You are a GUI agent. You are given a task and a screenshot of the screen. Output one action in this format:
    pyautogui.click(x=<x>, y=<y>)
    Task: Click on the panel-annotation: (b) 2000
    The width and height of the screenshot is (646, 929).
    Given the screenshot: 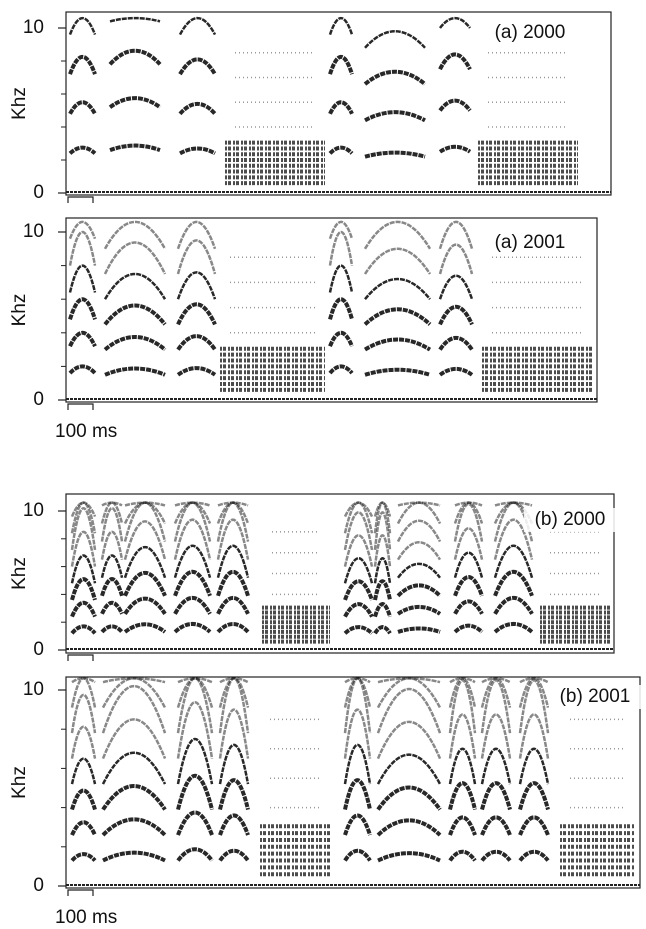 What is the action you would take?
    pyautogui.click(x=570, y=519)
    